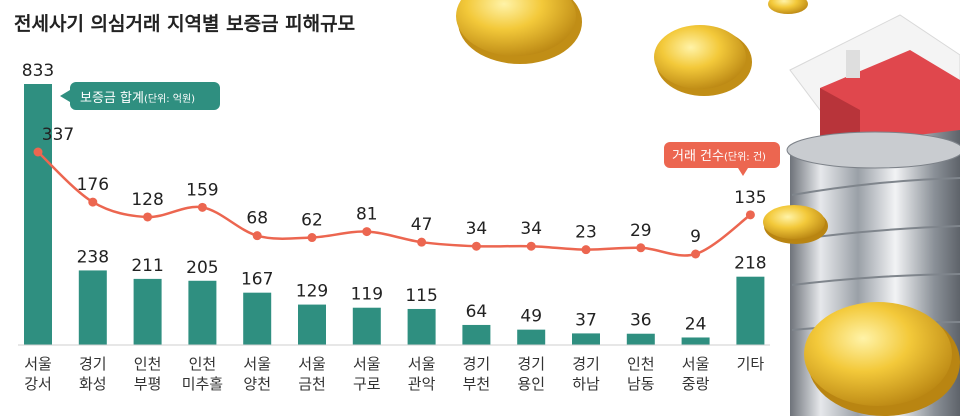  What do you see at coordinates (203, 364) in the screenshot?
I see `category-label-3-0: 인천` at bounding box center [203, 364].